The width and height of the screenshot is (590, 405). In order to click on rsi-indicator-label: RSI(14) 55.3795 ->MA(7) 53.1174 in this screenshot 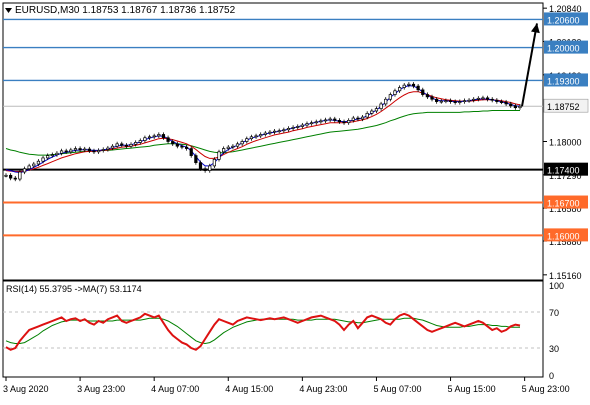, I will do `click(74, 289)`.